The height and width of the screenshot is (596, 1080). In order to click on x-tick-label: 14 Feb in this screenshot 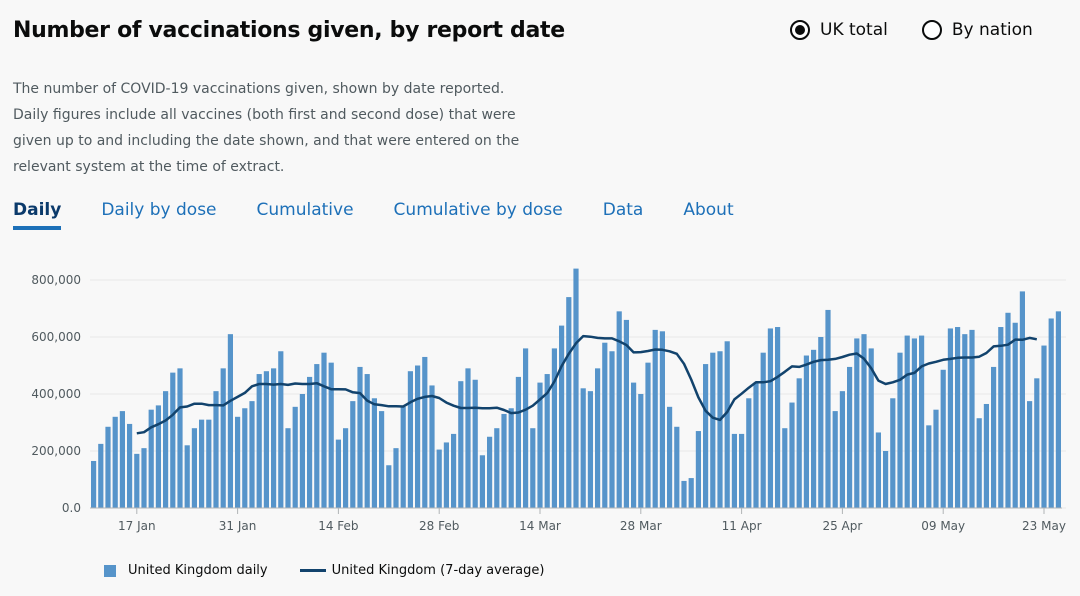, I will do `click(338, 526)`.